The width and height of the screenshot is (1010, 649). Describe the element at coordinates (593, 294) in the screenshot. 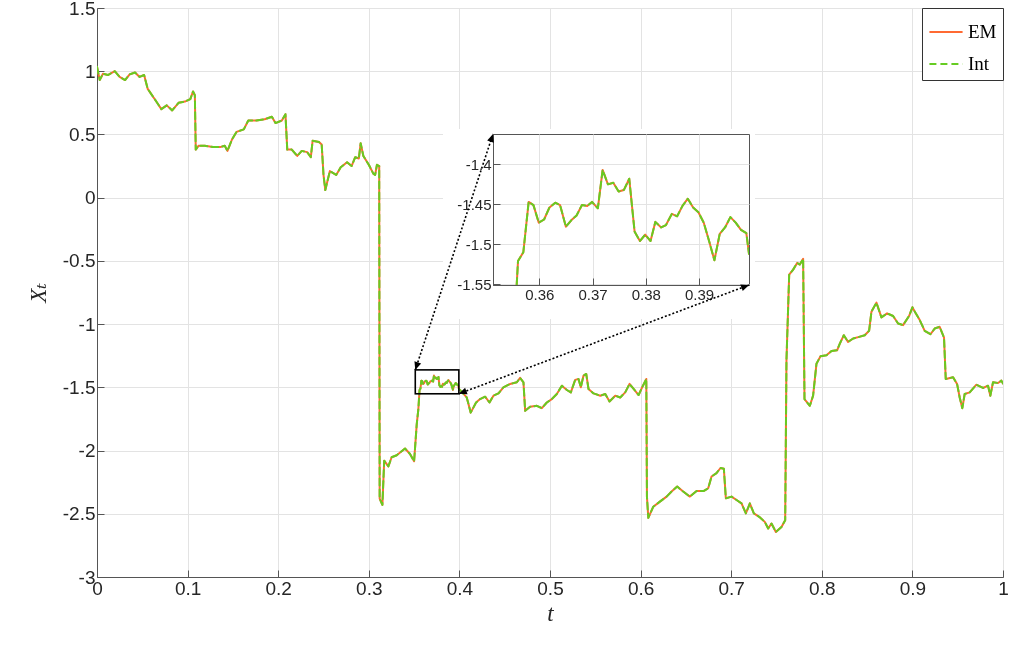

I see `x-tick-label: 0.37` at that location.